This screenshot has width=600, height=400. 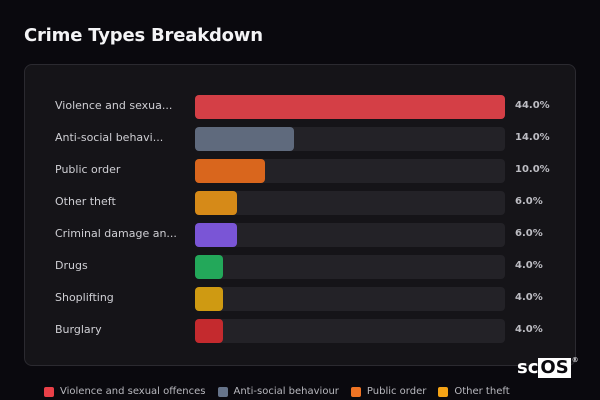 I want to click on bar-label: Other theft, so click(x=85, y=201).